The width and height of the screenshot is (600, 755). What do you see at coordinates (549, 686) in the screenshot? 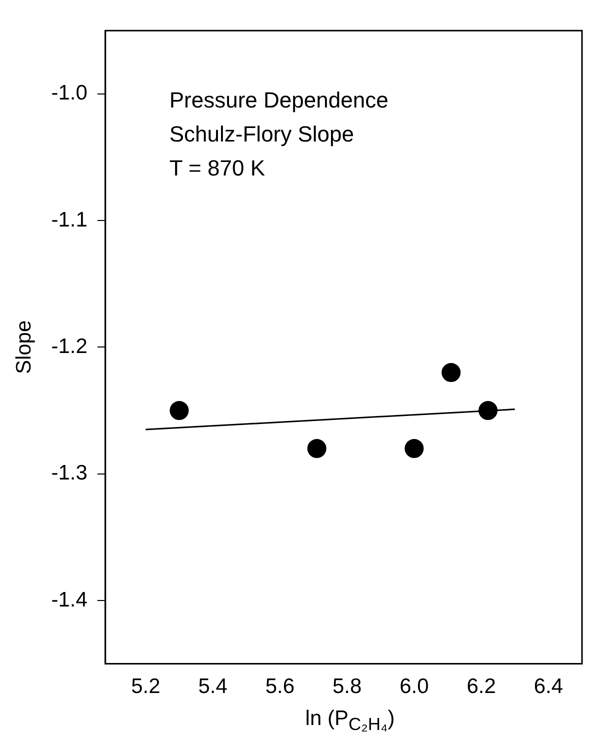
I see `x-tick-label: 6.4` at bounding box center [549, 686].